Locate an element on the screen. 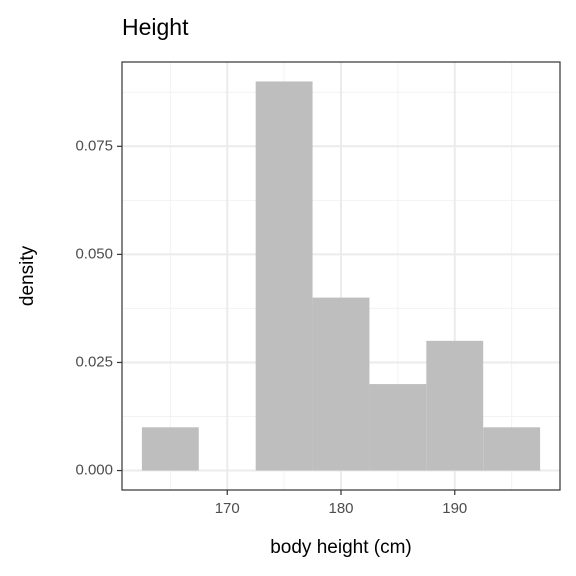 This screenshot has height=576, width=576. y-tick-label: 0.050 is located at coordinates (94, 253).